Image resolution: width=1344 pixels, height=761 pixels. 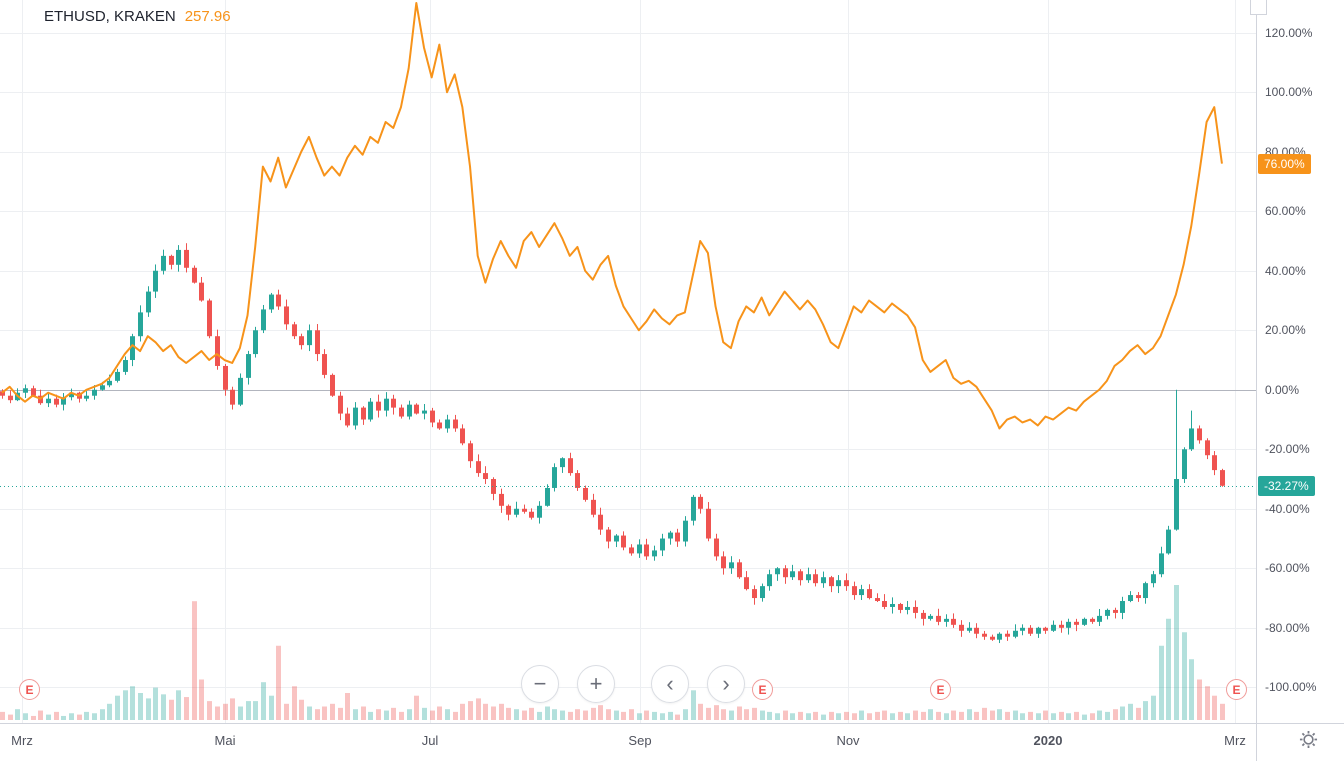 I want to click on price-tick-label: 100.00%, so click(x=1289, y=92).